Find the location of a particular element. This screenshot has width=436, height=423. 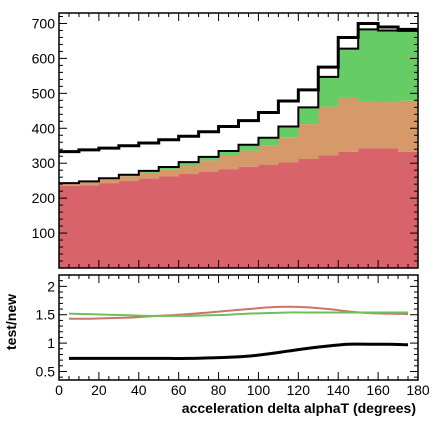

stack-bar-s2-b13 is located at coordinates (328, 91).